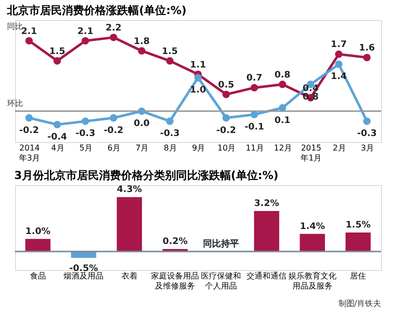 The image size is (400, 335). I want to click on x-tick-label: 9月, so click(199, 148).